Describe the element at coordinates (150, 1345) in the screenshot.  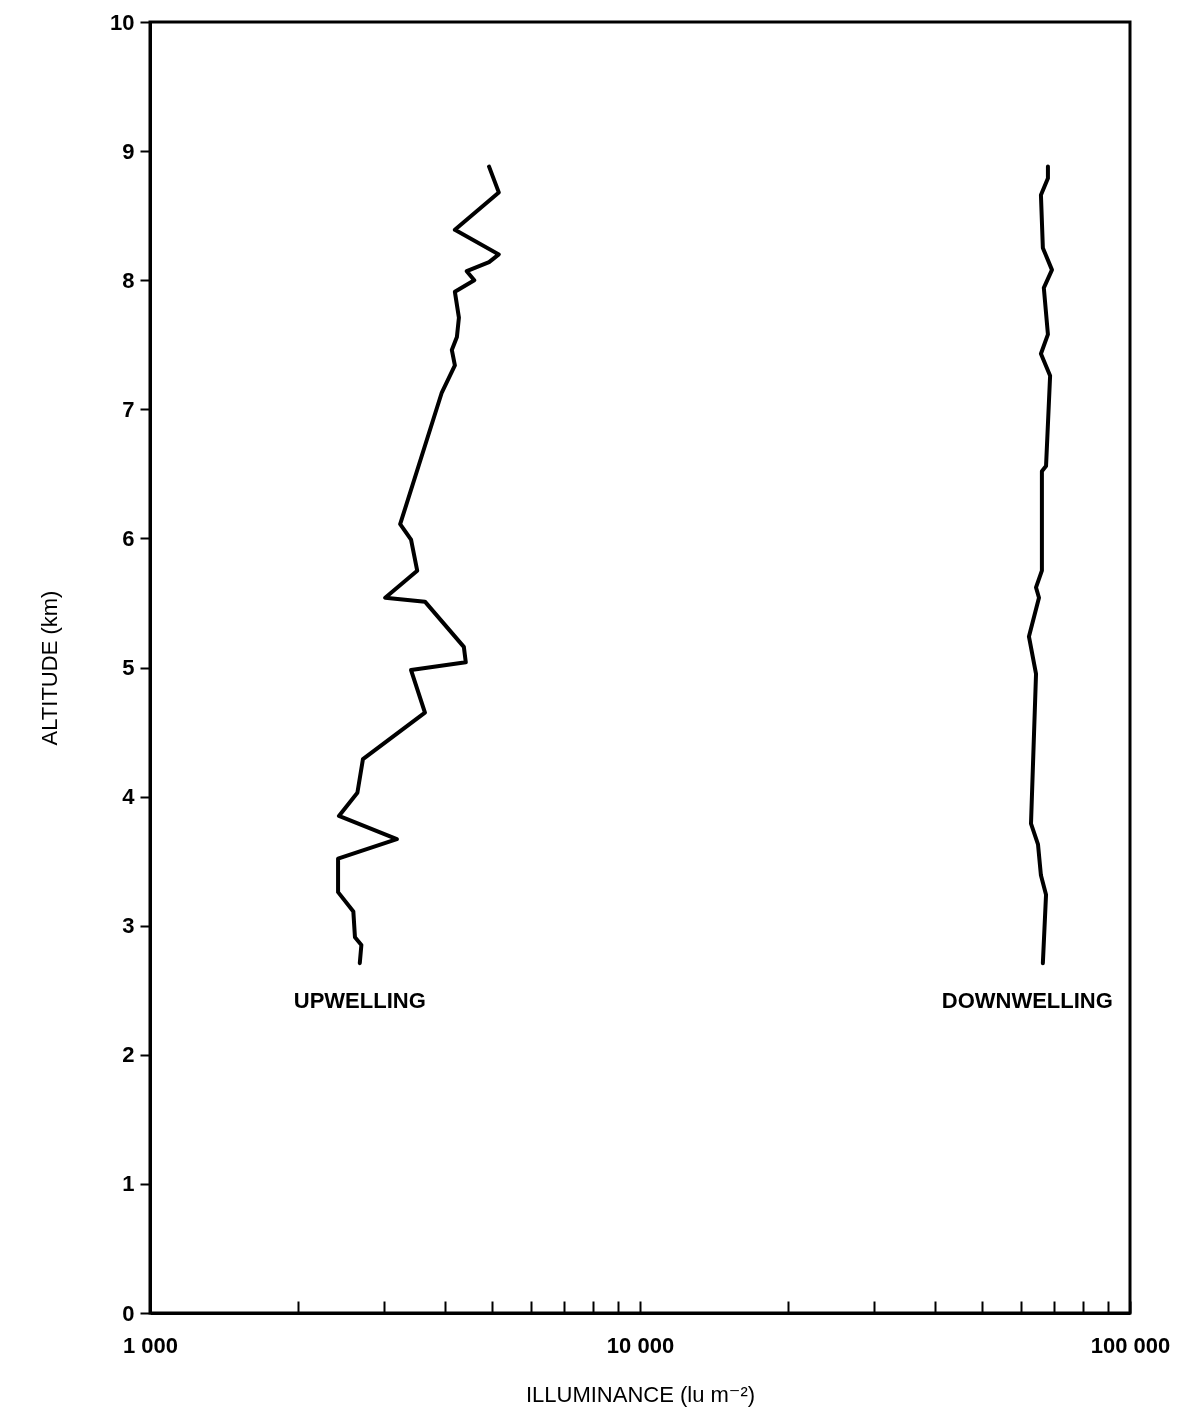
I see `x-tick-label: 1 000` at that location.